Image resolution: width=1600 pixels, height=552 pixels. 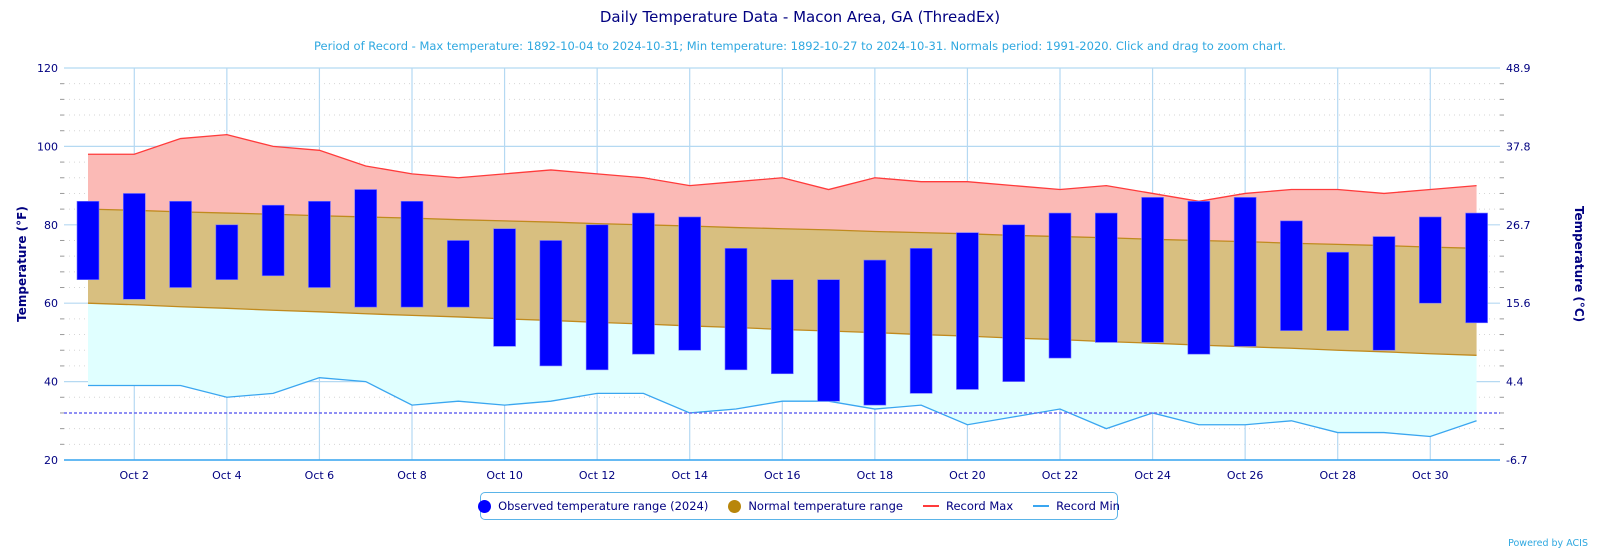 I want to click on x-tick-label: Oct 14, so click(x=689, y=475).